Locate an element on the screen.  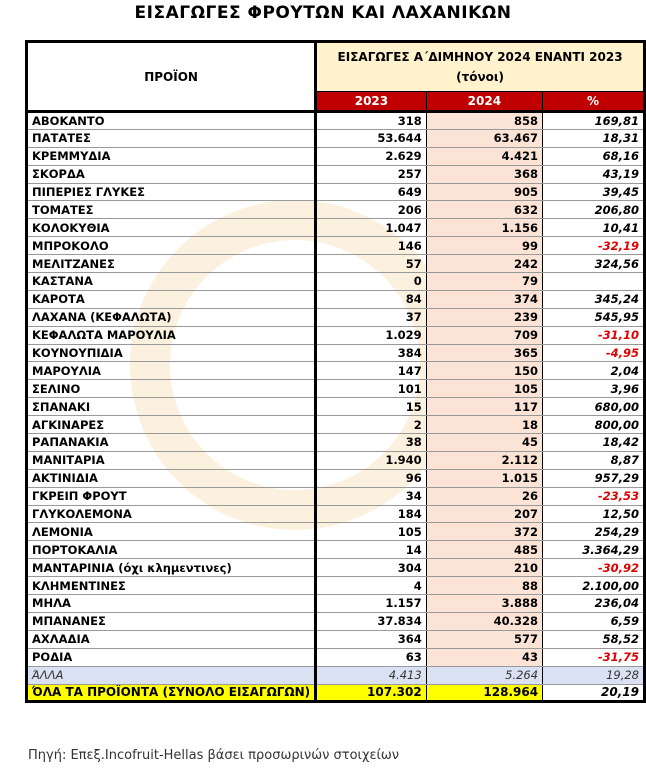
table-row: ΤΟΜΑΤΕΣ 206 632 206,80 is located at coordinates (335, 210).